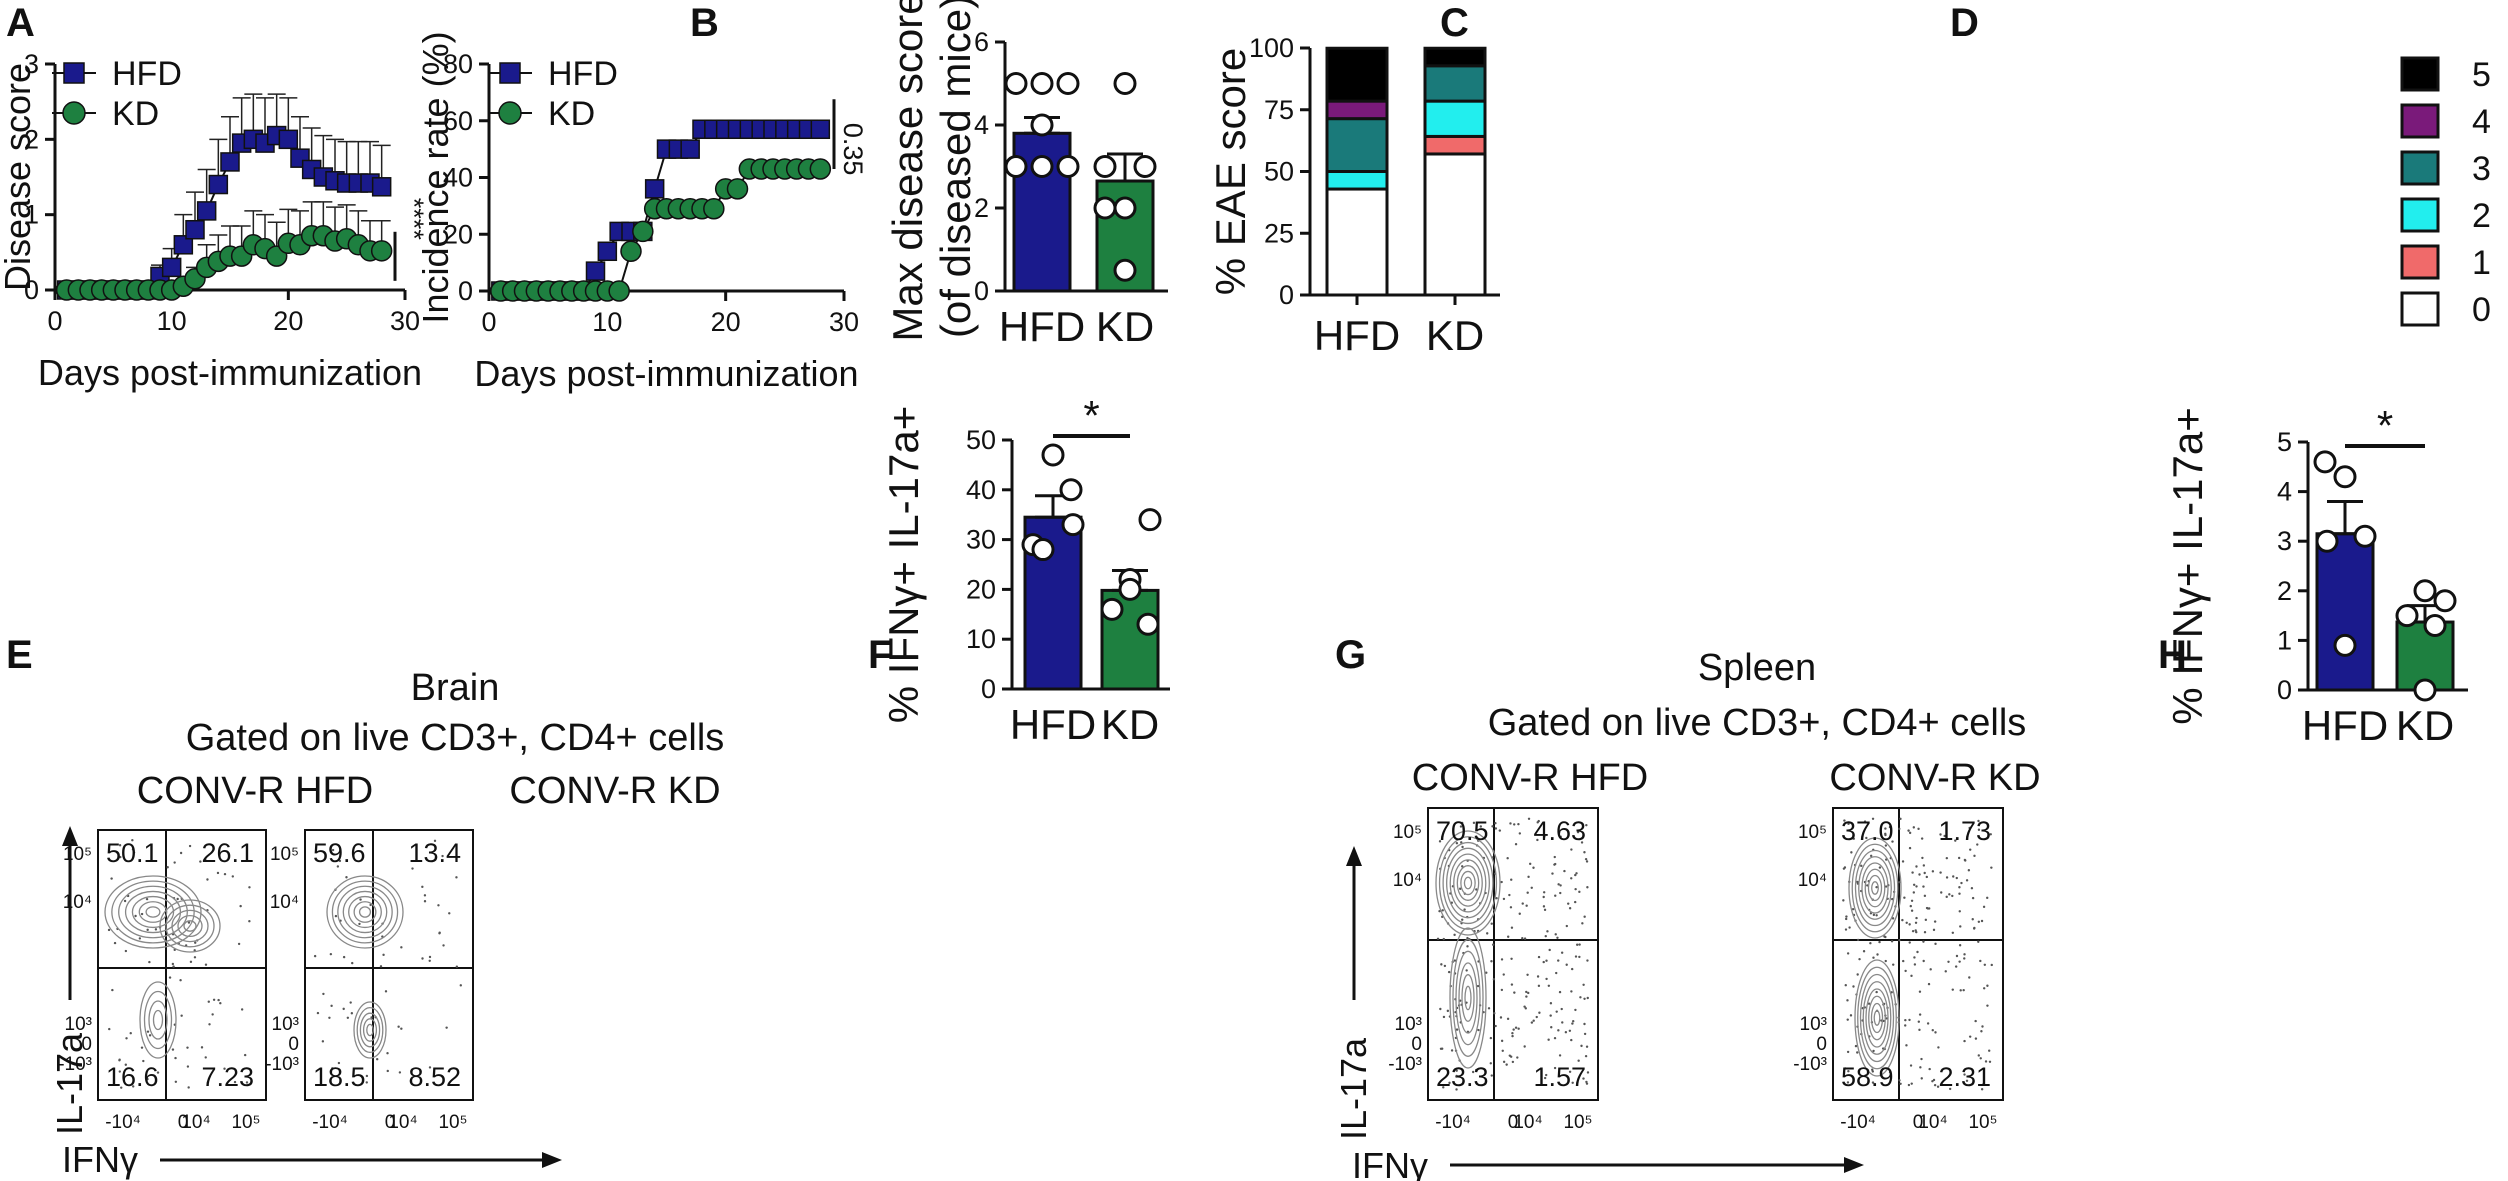 The width and height of the screenshot is (2508, 1181). Describe the element at coordinates (955, 169) in the screenshot. I see `y-axis-label-line2: (of diseased mice)` at that location.